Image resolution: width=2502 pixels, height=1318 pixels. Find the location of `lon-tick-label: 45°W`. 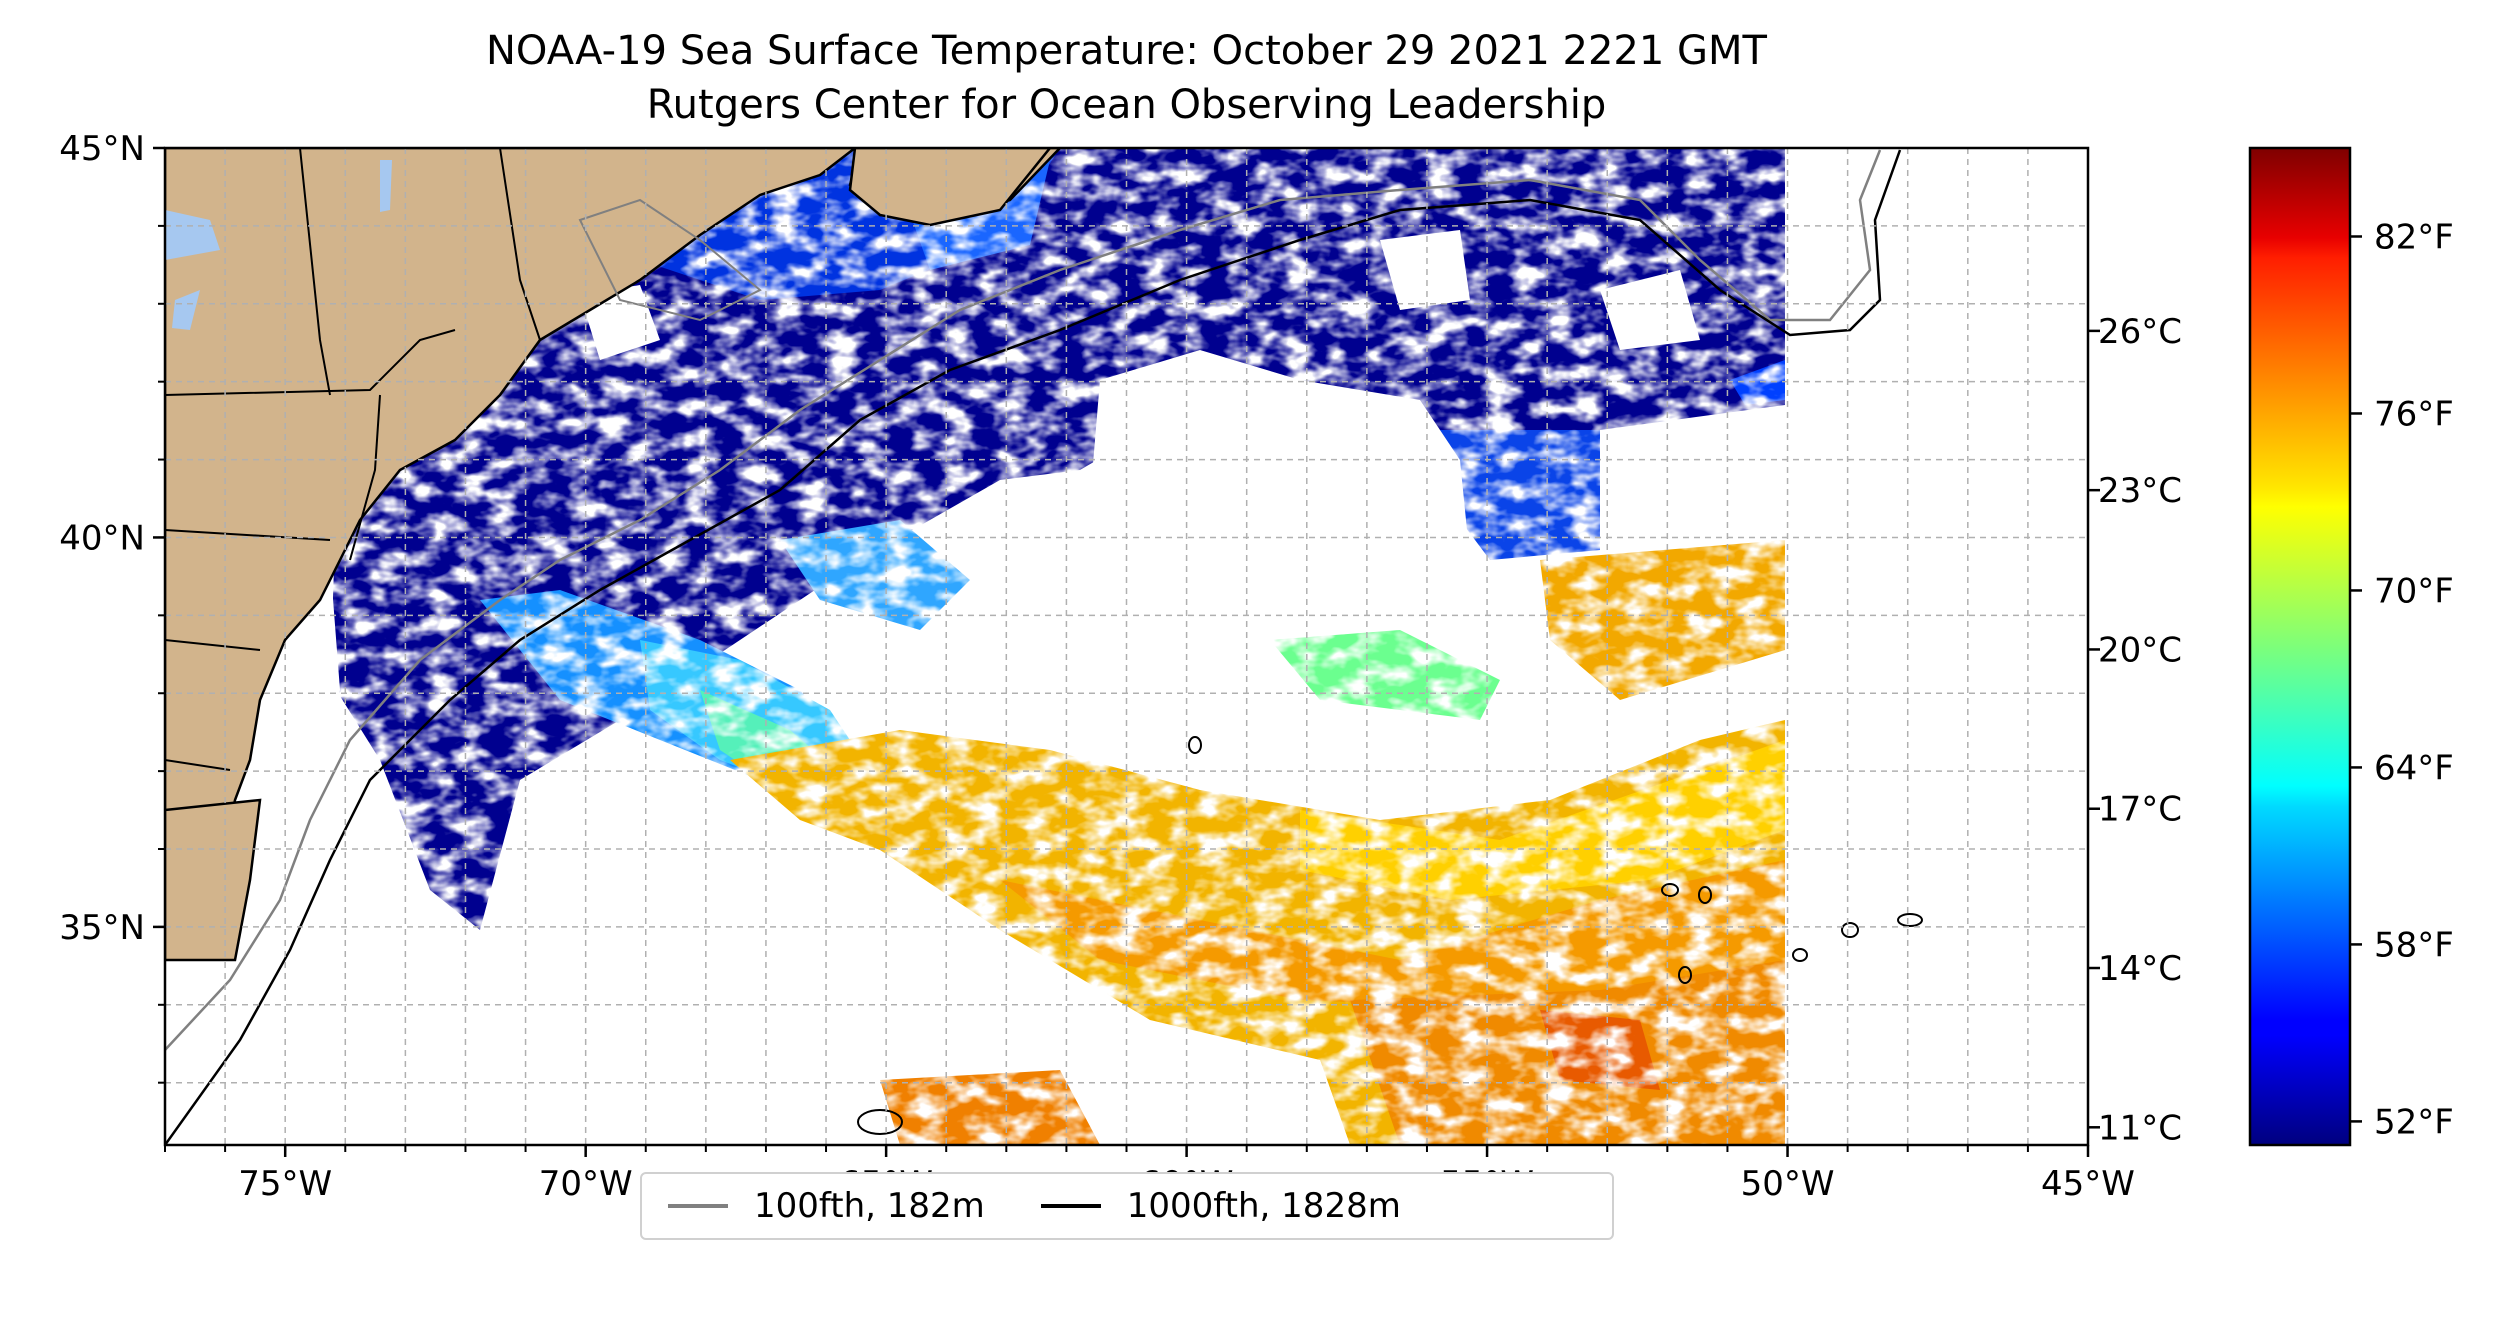

lon-tick-label: 45°W is located at coordinates (2088, 1184).